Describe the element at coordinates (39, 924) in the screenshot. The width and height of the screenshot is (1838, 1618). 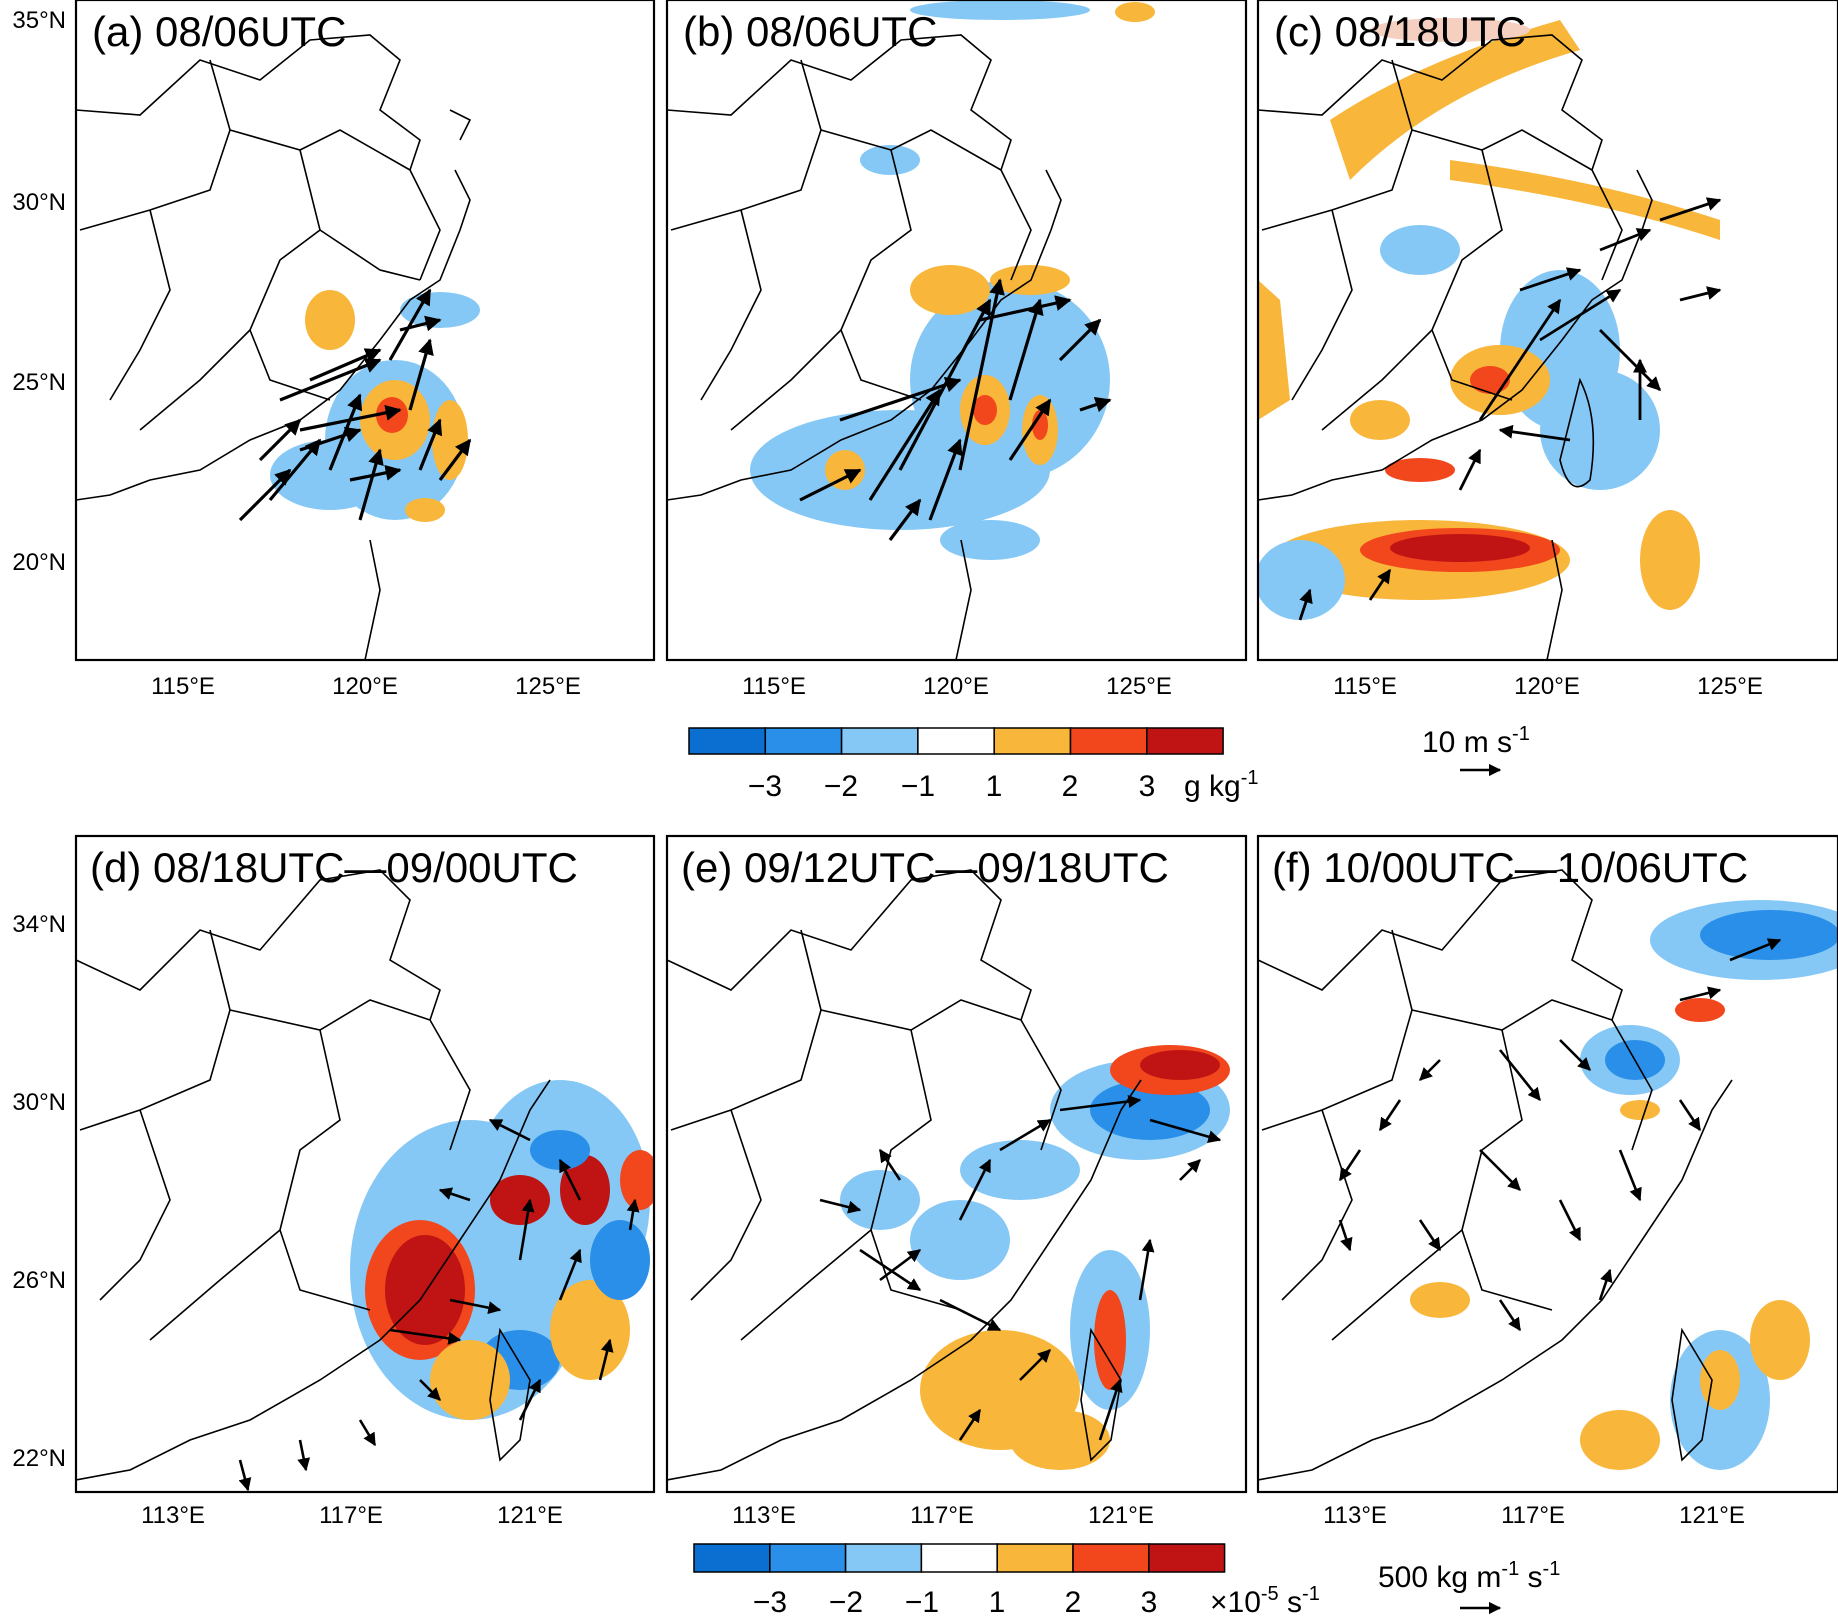
I see `lat-label: 34°N` at that location.